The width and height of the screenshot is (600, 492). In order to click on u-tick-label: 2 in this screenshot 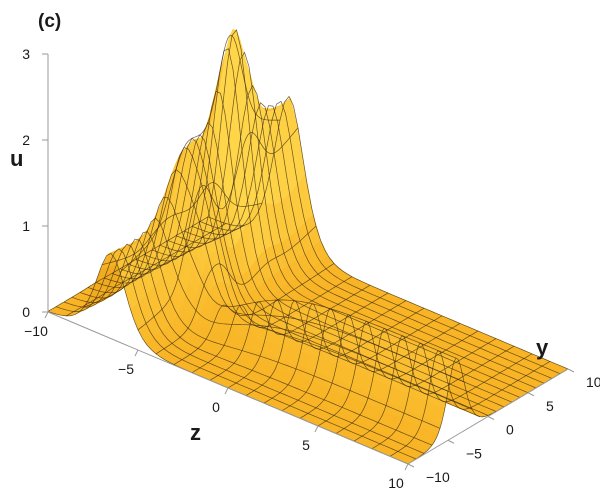, I will do `click(26, 140)`.